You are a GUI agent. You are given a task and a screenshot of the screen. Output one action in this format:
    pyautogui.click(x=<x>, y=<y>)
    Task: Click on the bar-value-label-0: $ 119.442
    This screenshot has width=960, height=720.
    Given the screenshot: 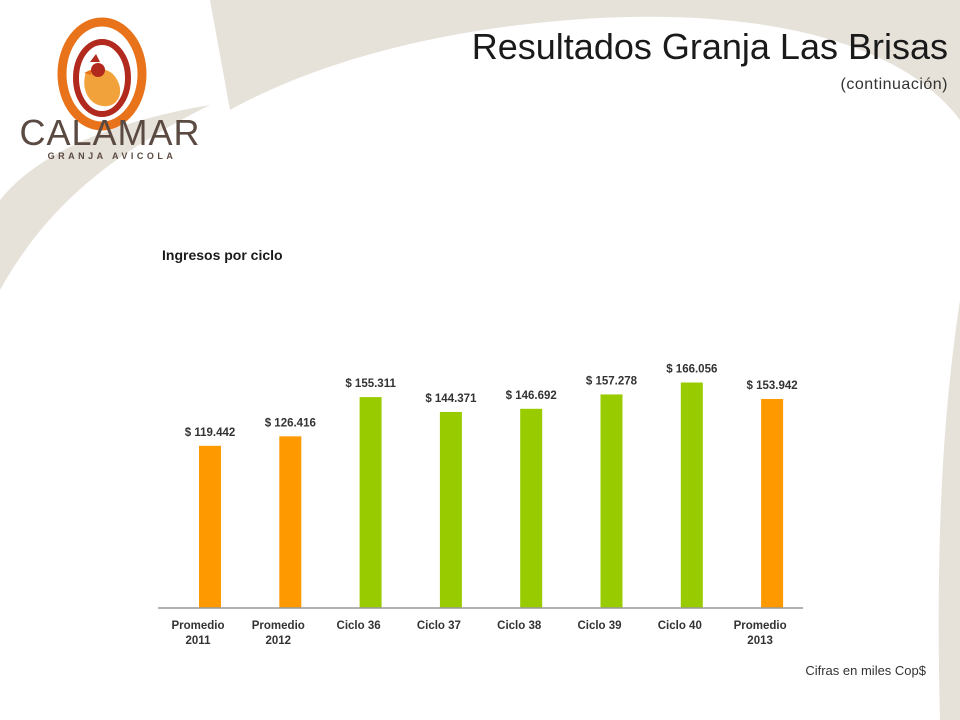 What is the action you would take?
    pyautogui.click(x=210, y=433)
    